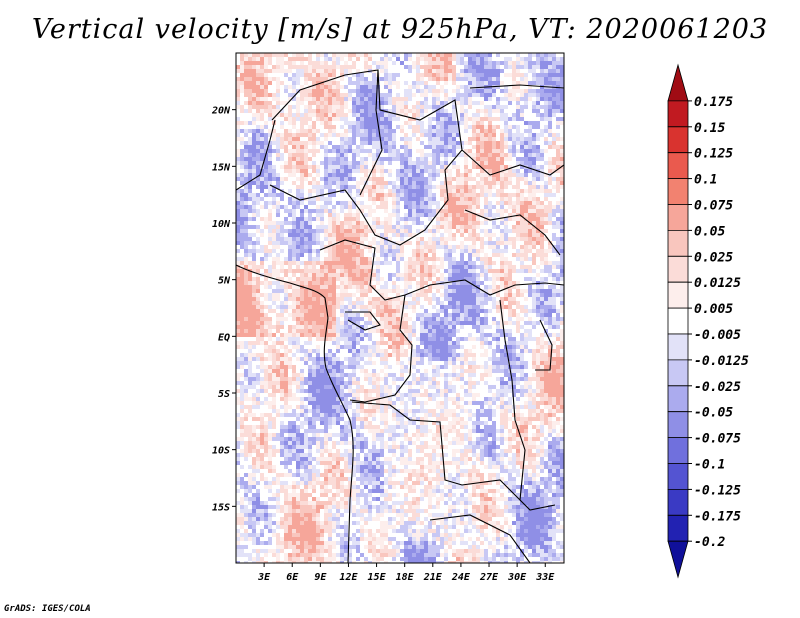 The height and width of the screenshot is (618, 800). I want to click on colorbar-label: 0.125, so click(713, 154).